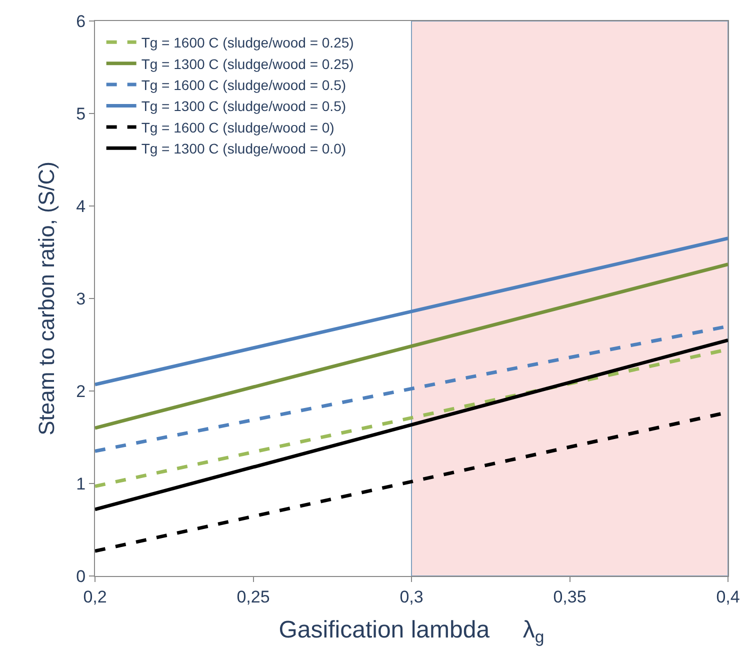 This screenshot has height=671, width=752. What do you see at coordinates (243, 85) in the screenshot?
I see `legend-label: Tg = 1600 C (sludge/wood = 0.5)` at bounding box center [243, 85].